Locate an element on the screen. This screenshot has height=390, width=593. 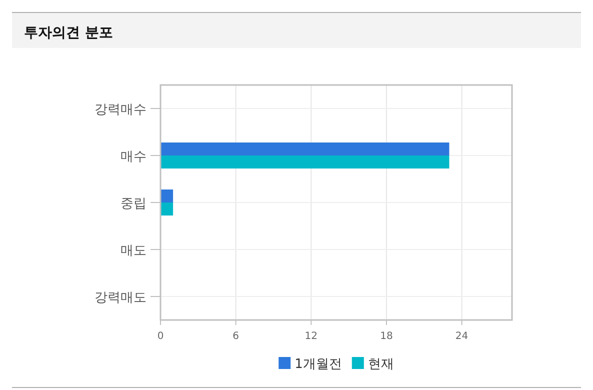
x-tick-label: 18 is located at coordinates (386, 336).